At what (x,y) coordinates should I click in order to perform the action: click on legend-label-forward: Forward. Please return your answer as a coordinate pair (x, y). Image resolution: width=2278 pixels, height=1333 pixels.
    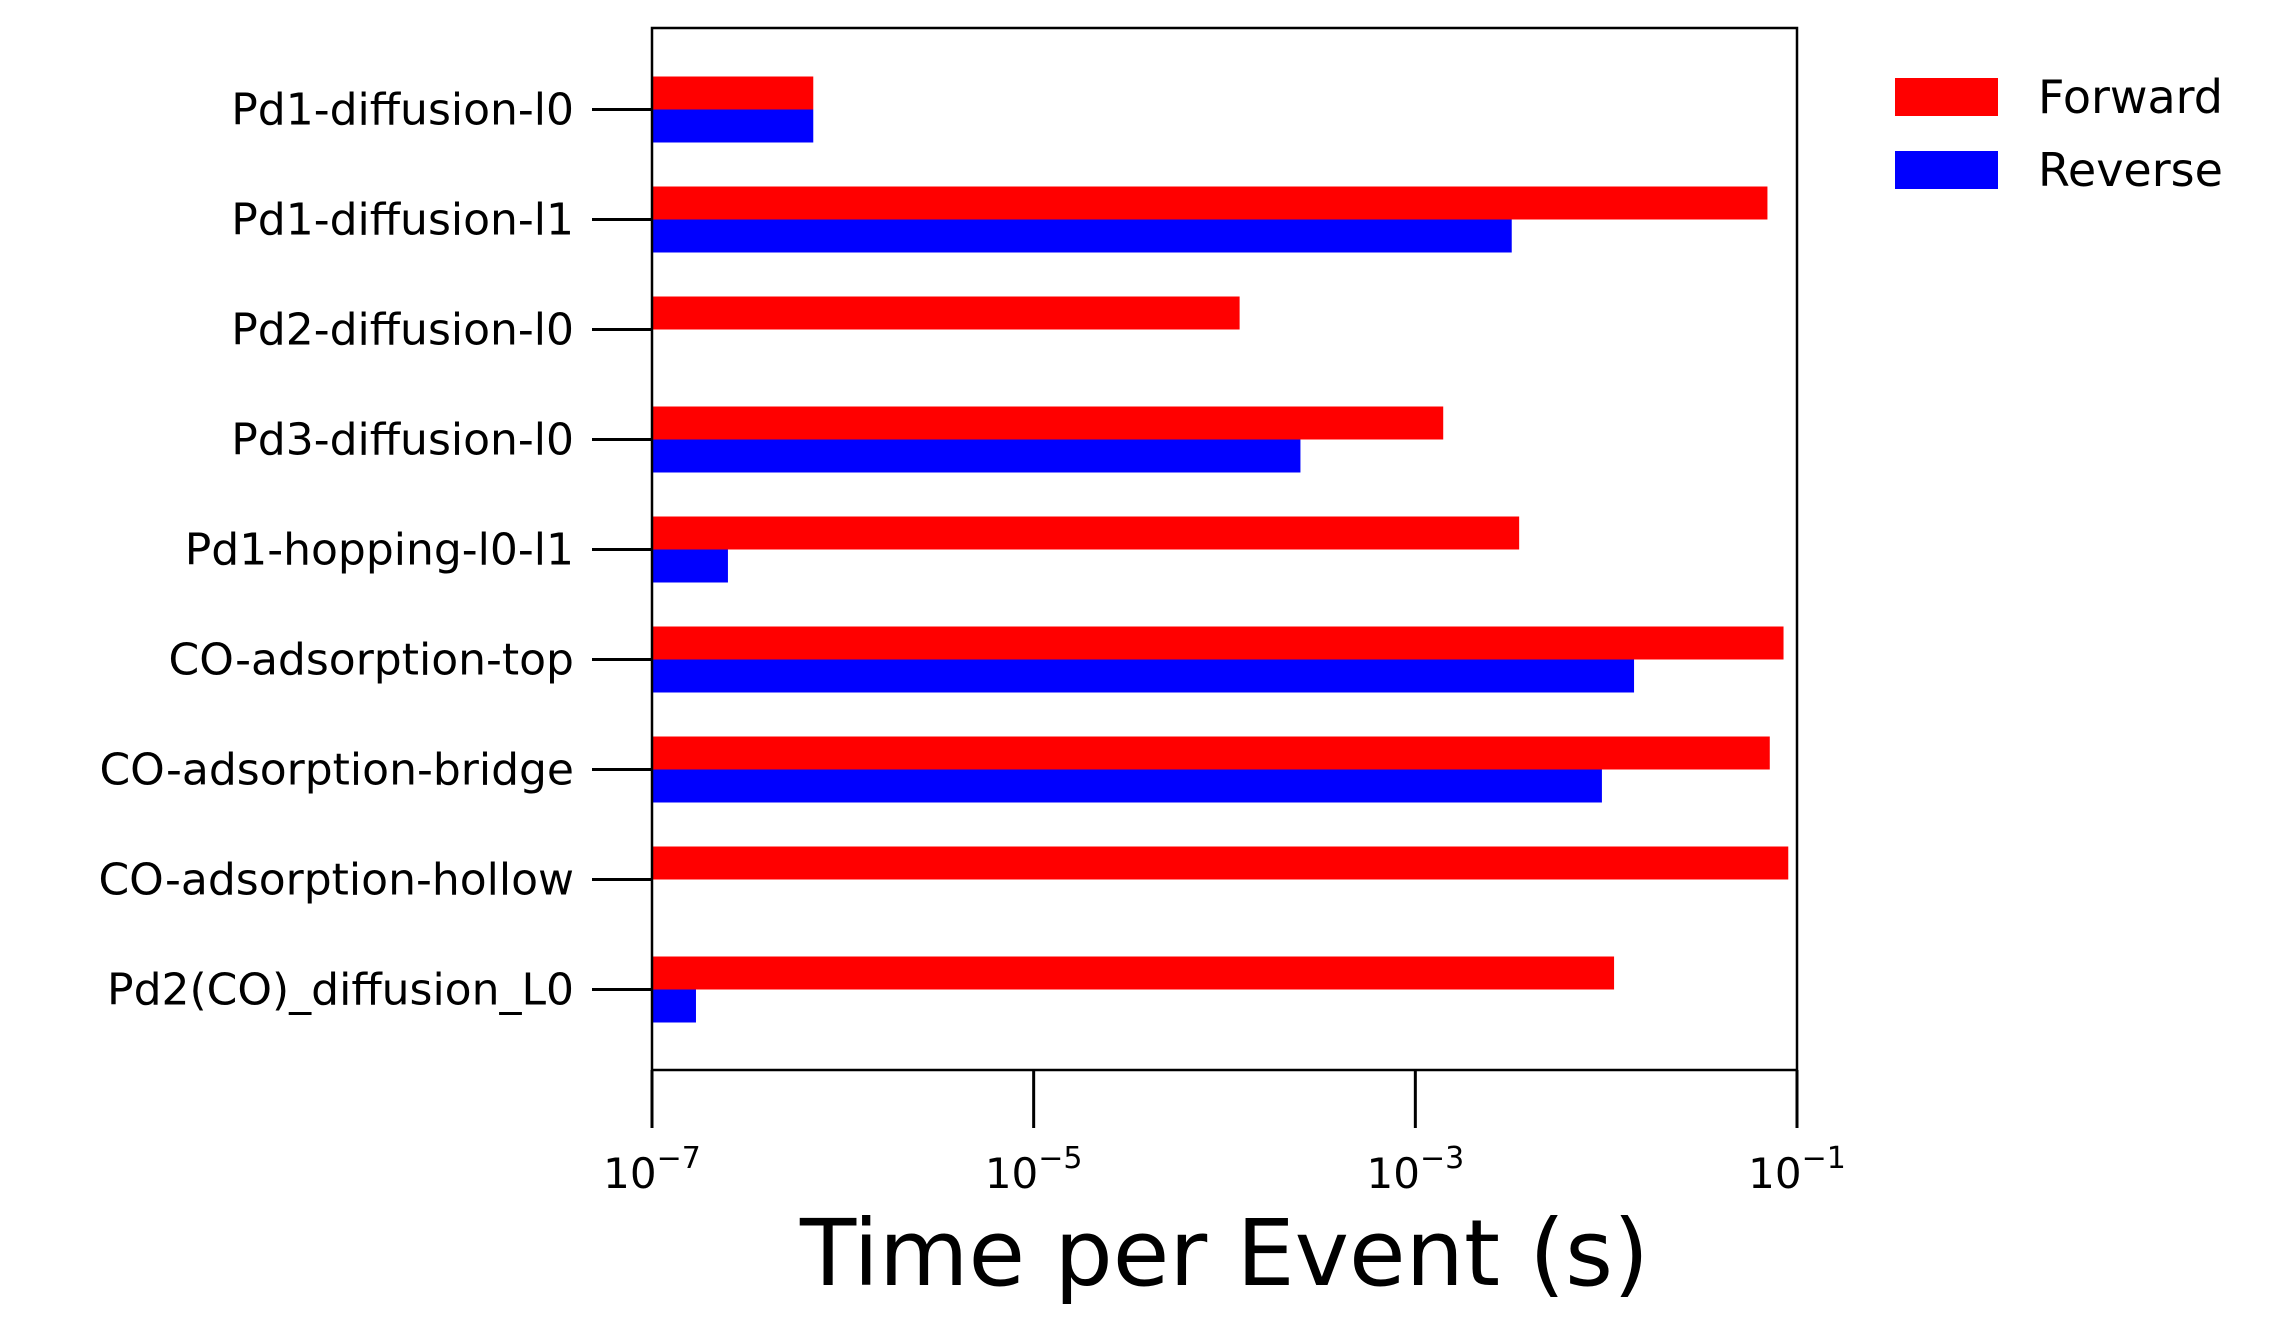
    Looking at the image, I should click on (2130, 97).